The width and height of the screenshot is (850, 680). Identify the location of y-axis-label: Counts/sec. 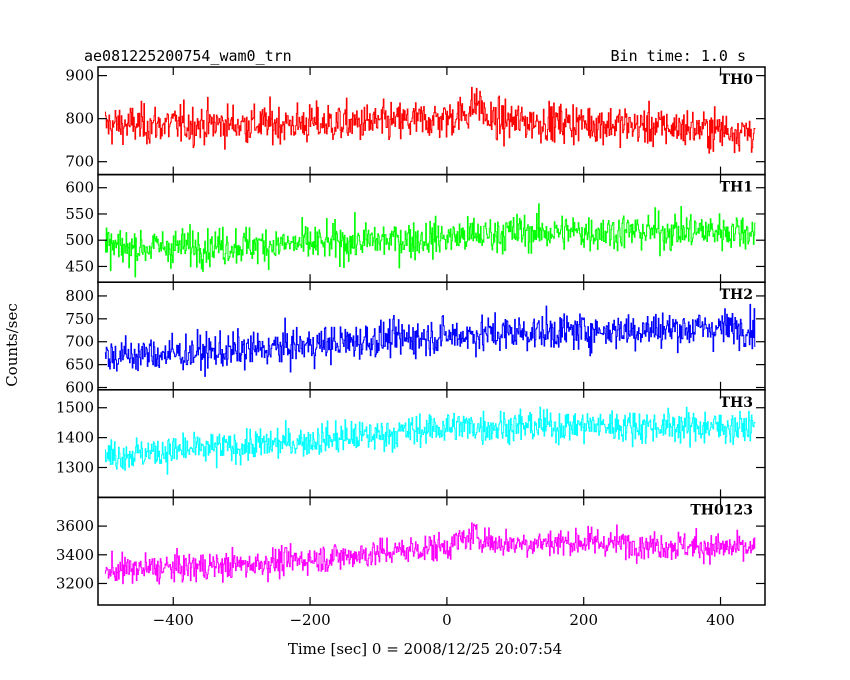
(12, 345).